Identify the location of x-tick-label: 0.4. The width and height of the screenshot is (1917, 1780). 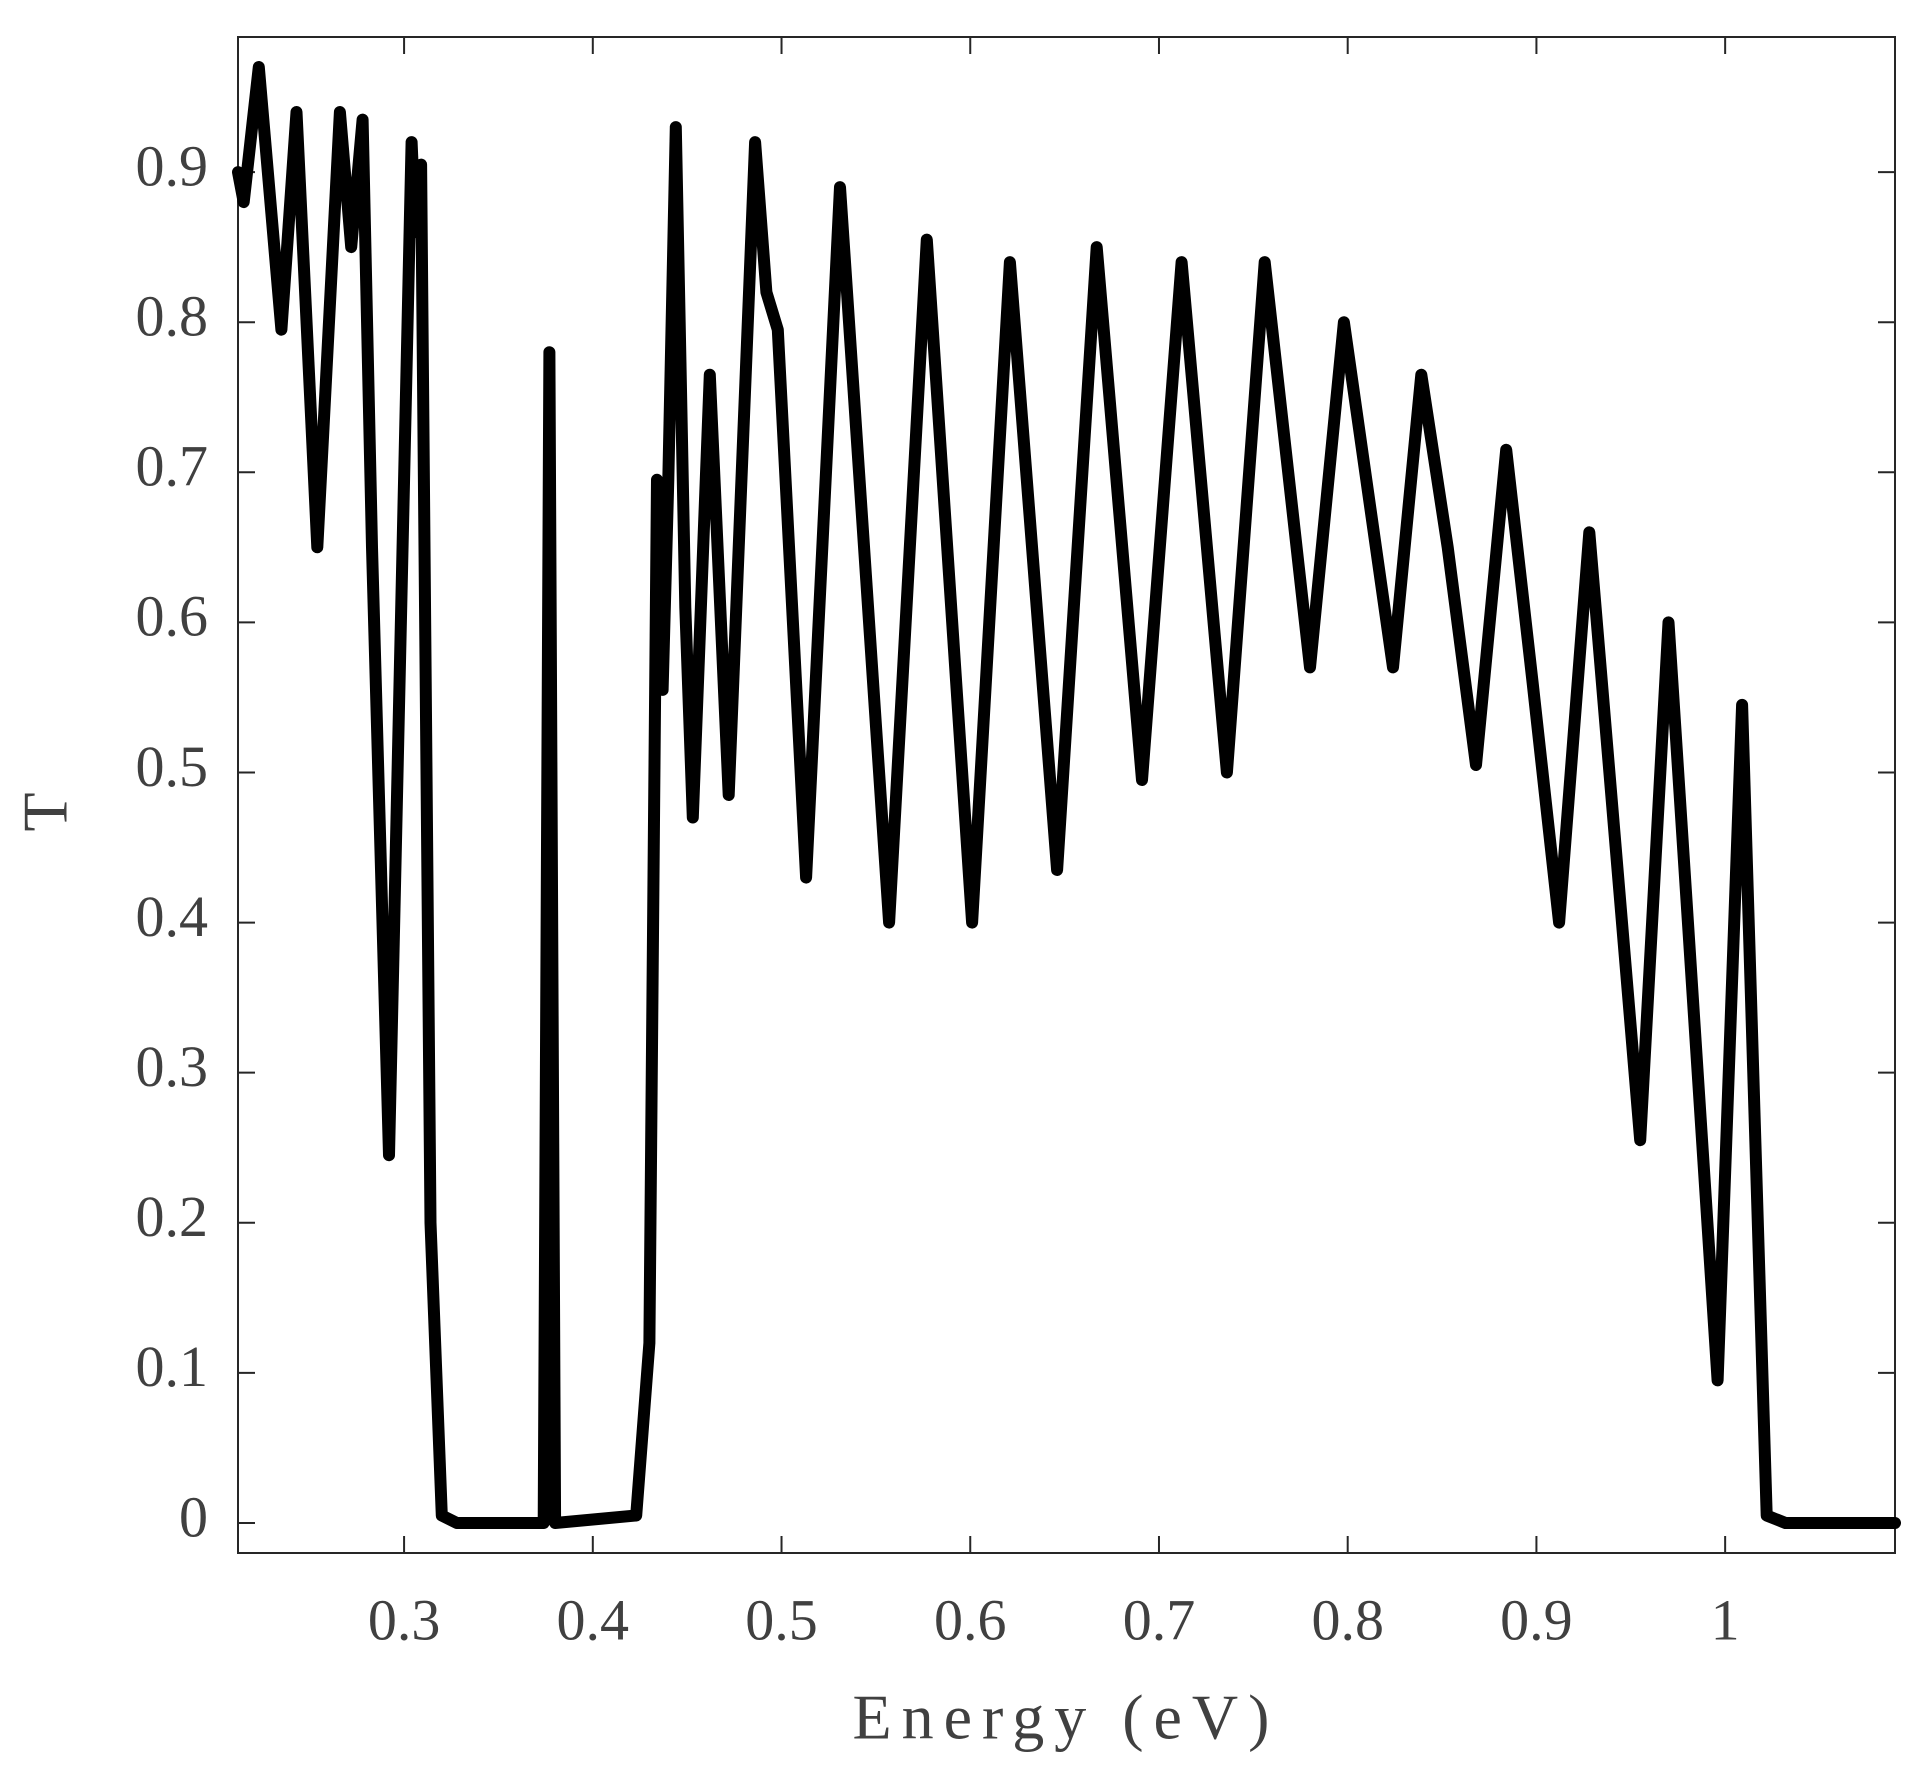
(593, 1619).